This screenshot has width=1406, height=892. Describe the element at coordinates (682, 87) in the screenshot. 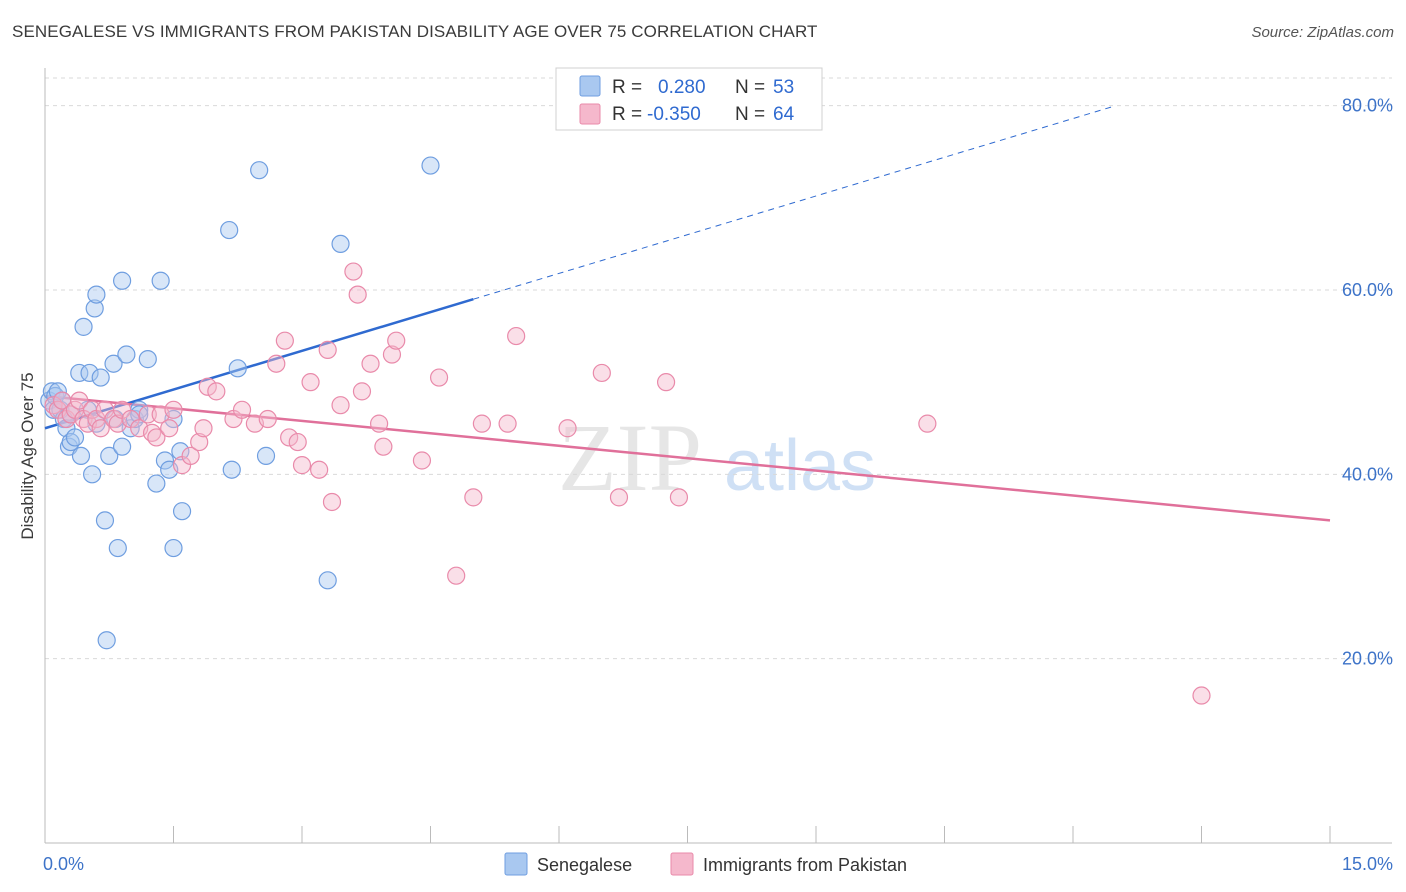

I see `legend-r-value-1: 0.280` at that location.